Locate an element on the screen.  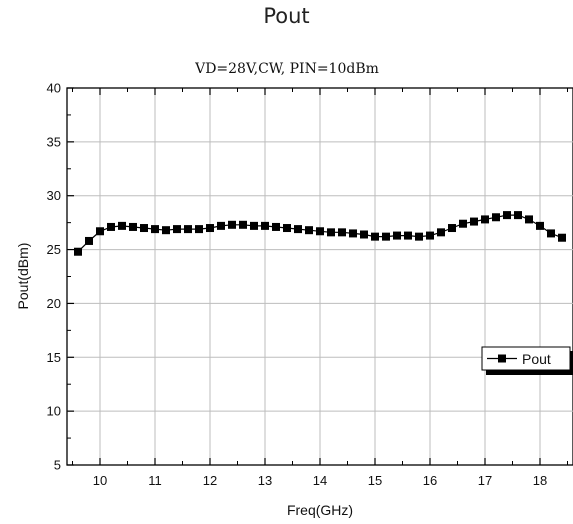
series-layer is located at coordinates (320, 233).